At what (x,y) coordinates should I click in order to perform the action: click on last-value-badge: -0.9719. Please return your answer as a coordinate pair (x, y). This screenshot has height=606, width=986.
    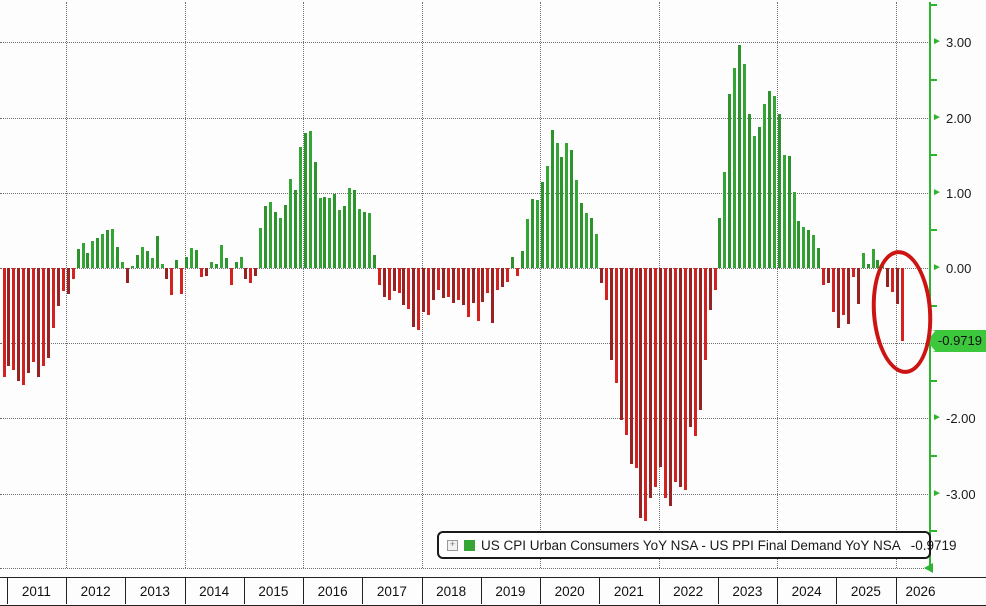
    Looking at the image, I should click on (956, 341).